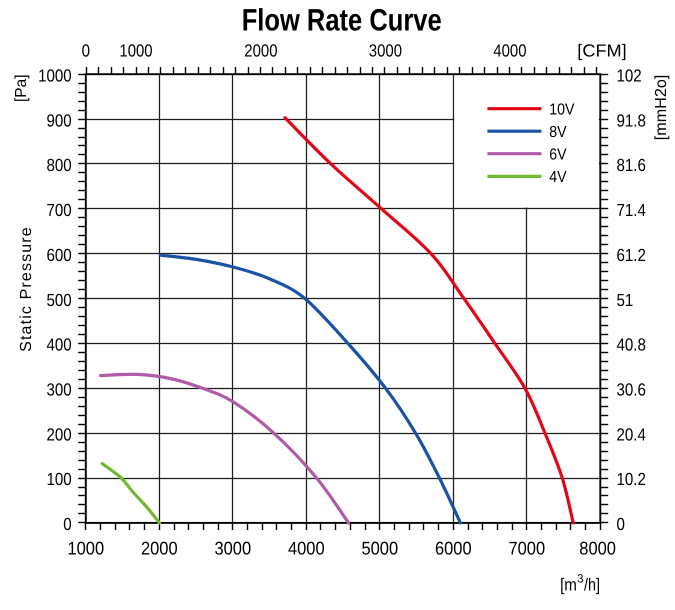  What do you see at coordinates (59, 120) in the screenshot?
I see `svg-text: 900` at bounding box center [59, 120].